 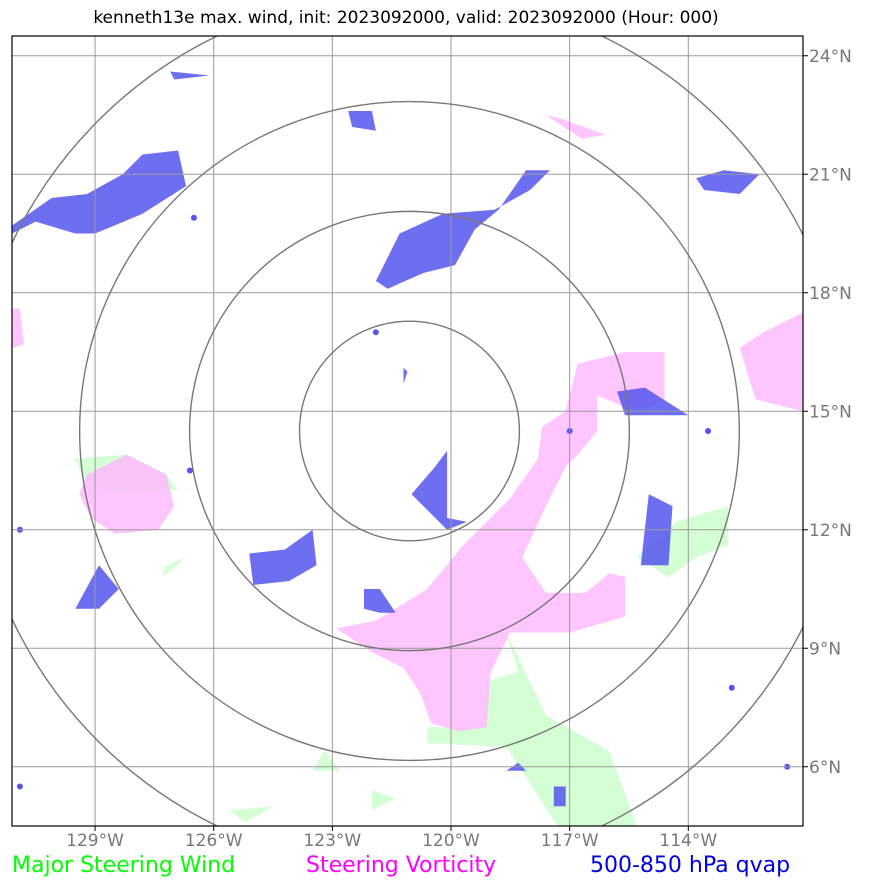 What do you see at coordinates (830, 412) in the screenshot?
I see `lat-tick-label-3: 15°N` at bounding box center [830, 412].